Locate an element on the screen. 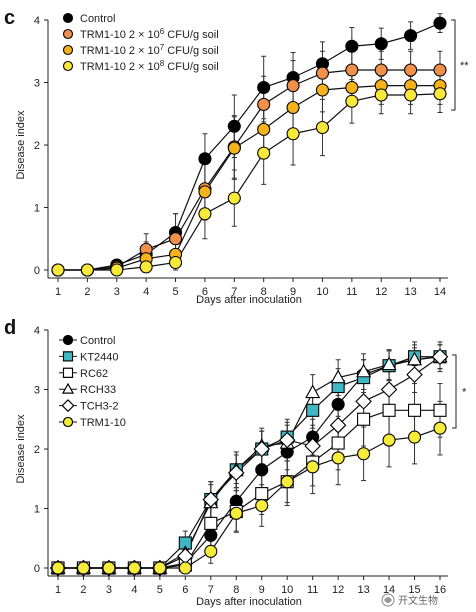 The image size is (476, 612). x-tick-label: 16 is located at coordinates (440, 590).